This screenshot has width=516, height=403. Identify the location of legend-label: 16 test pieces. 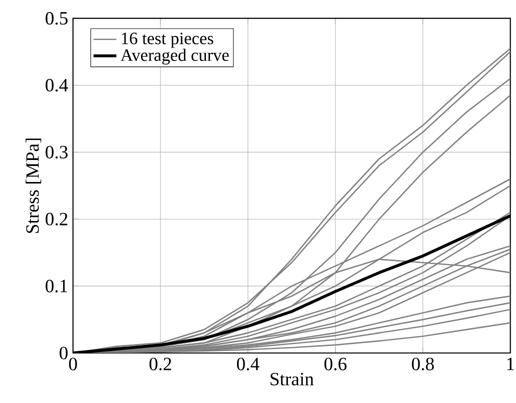
(168, 40).